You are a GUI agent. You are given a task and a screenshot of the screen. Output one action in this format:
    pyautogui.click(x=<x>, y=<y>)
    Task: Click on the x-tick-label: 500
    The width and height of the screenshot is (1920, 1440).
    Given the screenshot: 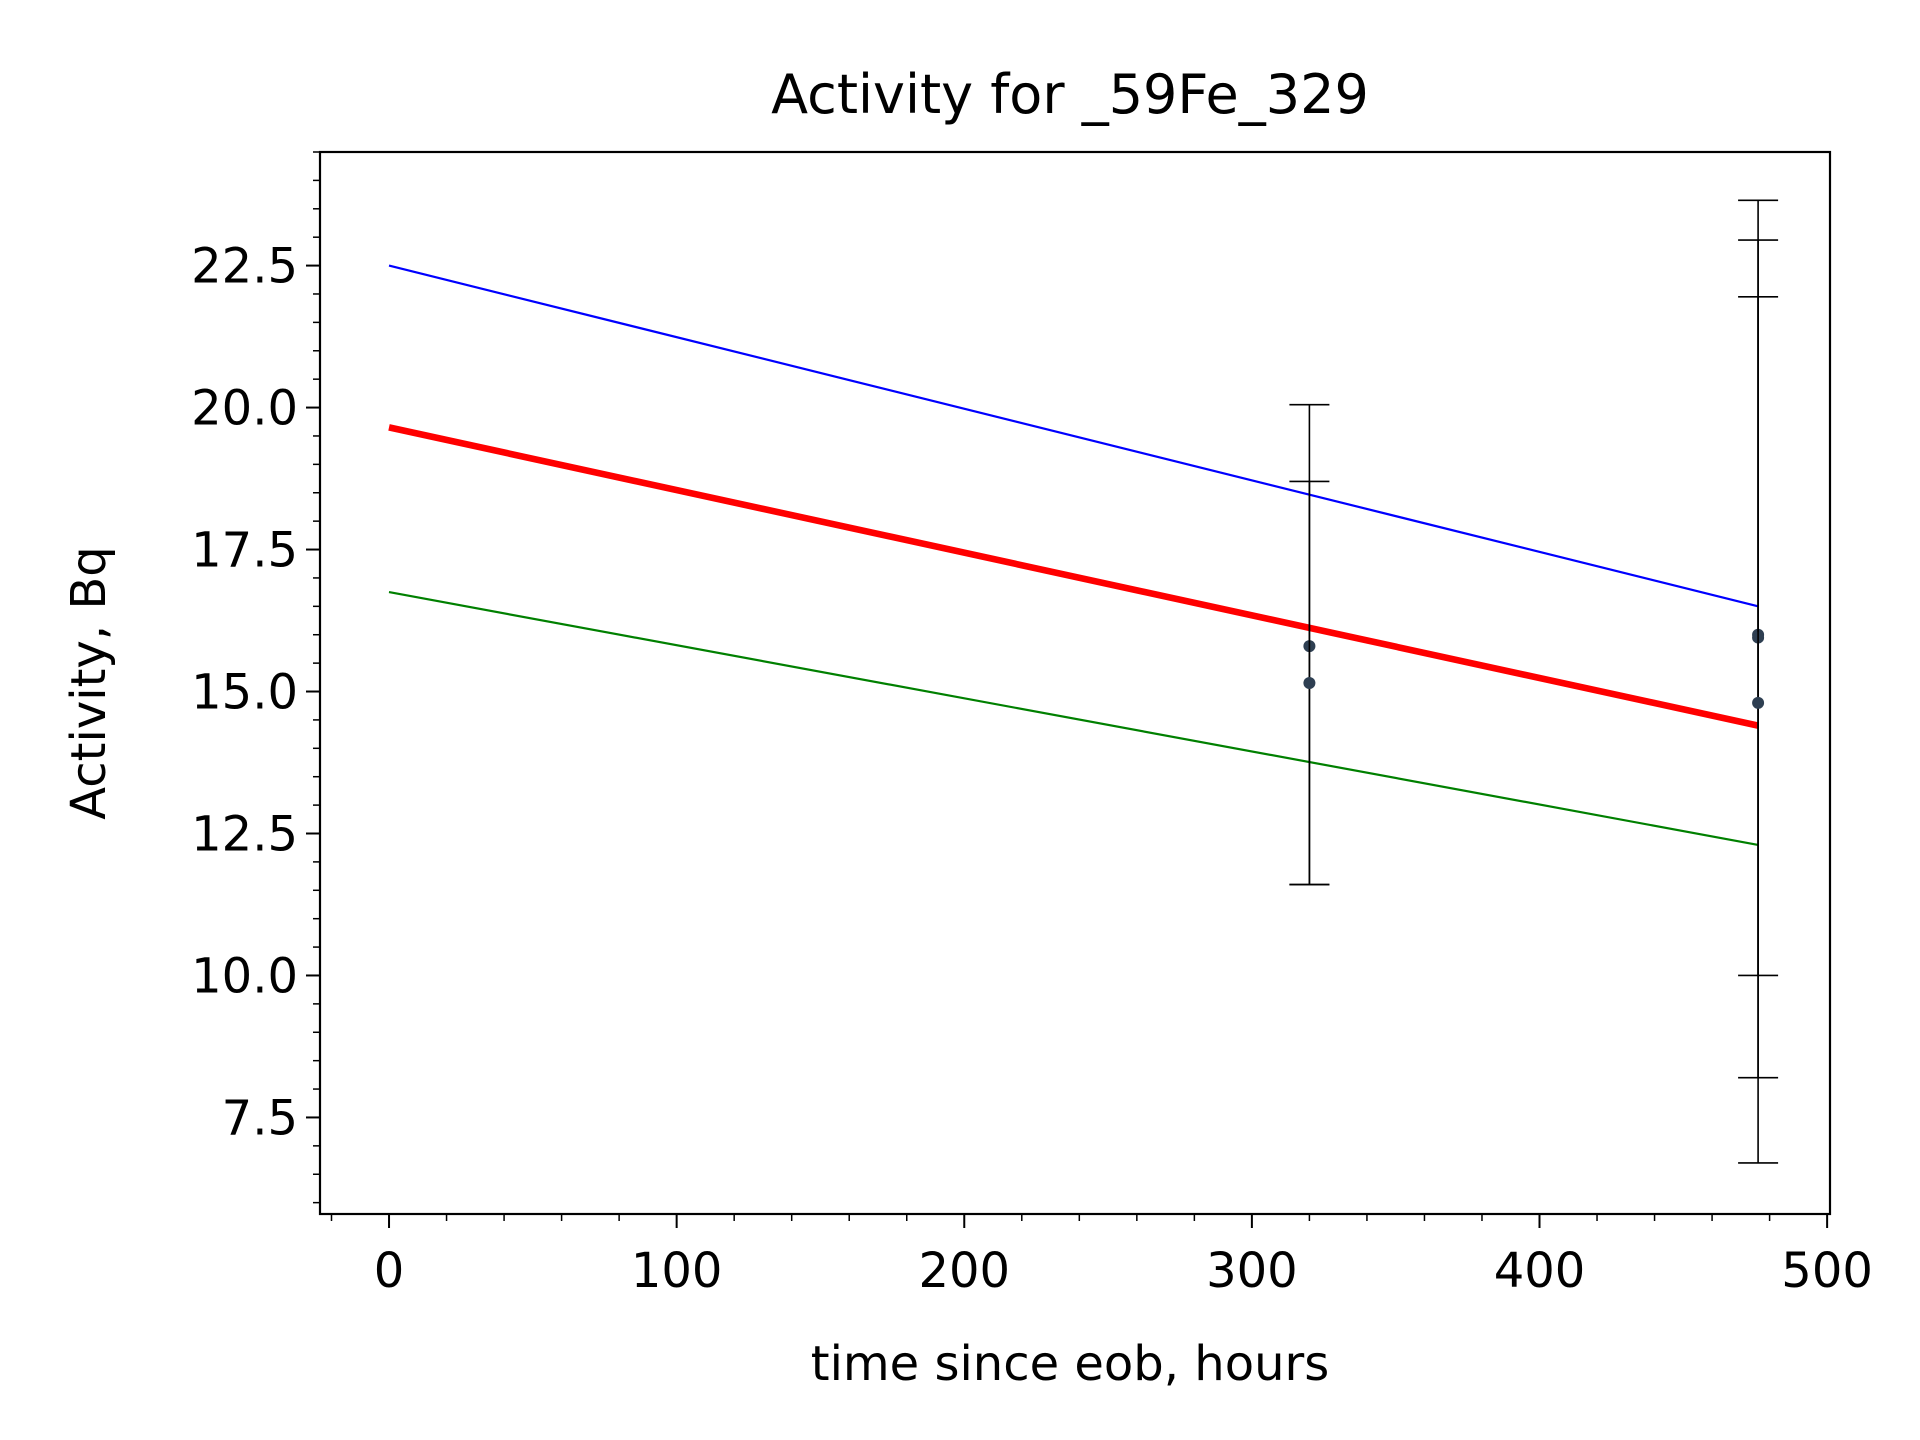 What is the action you would take?
    pyautogui.click(x=1827, y=1271)
    